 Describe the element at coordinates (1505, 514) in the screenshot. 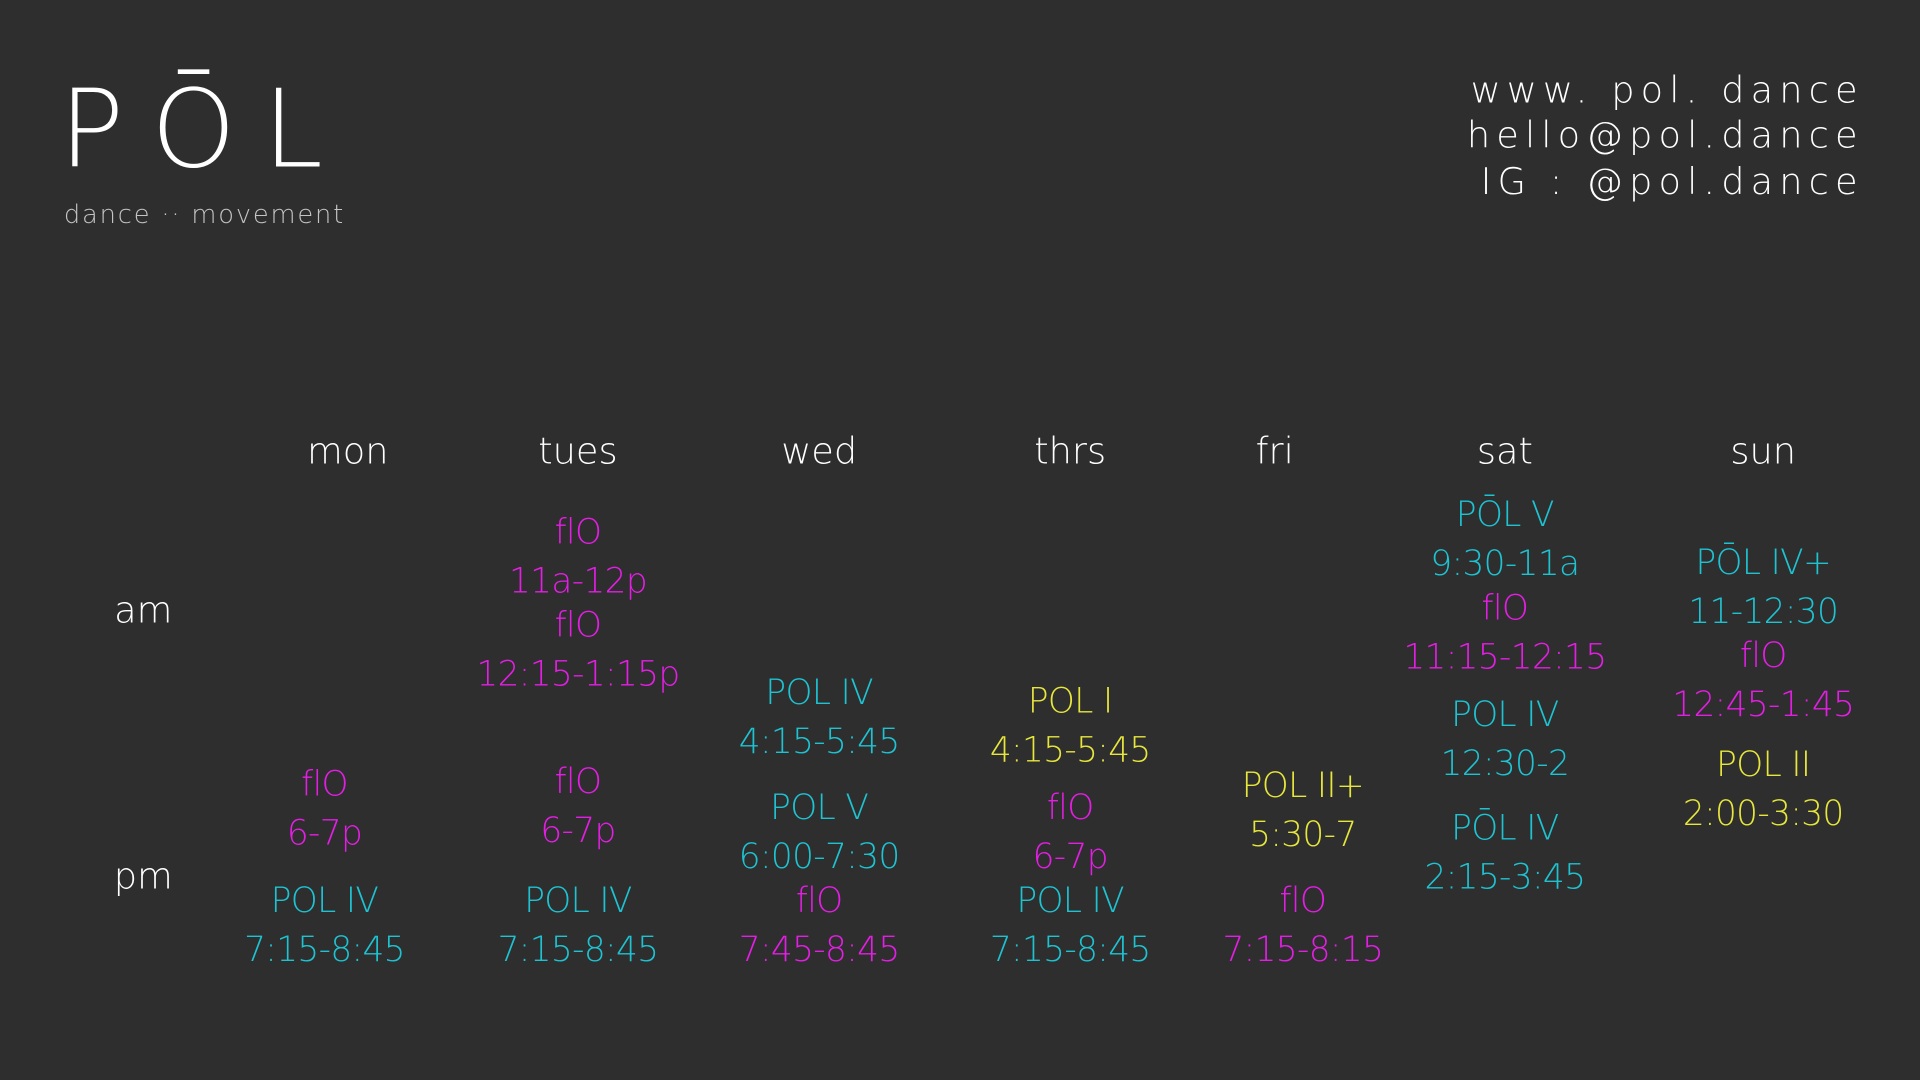

I see `class-name: PŌL V` at that location.